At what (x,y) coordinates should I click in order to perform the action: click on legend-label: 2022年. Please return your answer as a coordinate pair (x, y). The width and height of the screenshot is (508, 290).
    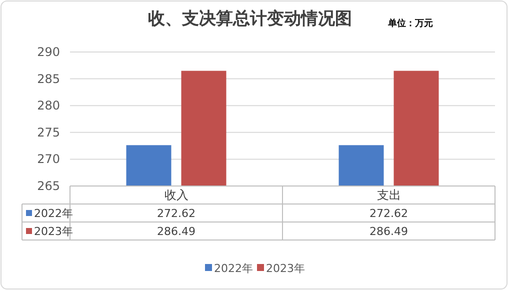
    Looking at the image, I should click on (53, 213).